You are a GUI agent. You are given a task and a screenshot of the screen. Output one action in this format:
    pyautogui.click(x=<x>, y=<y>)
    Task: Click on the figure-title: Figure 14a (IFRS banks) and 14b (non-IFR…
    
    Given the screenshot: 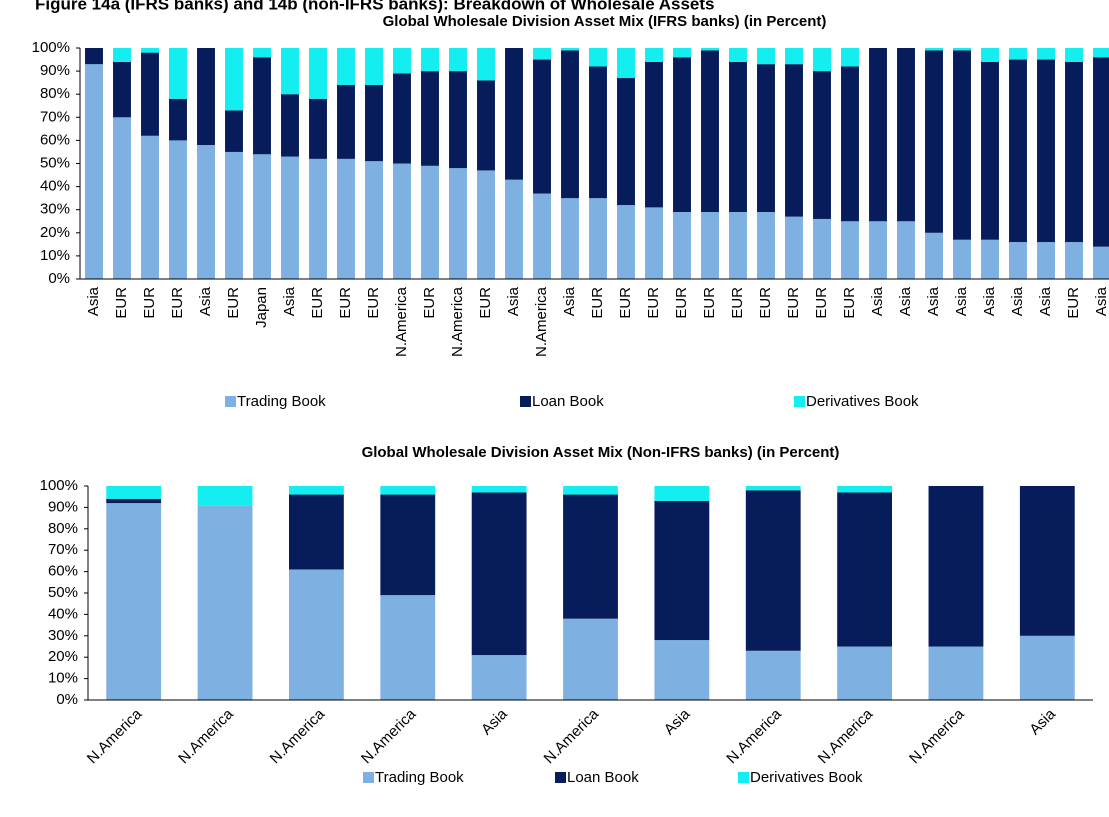 What is the action you would take?
    pyautogui.click(x=375, y=6)
    